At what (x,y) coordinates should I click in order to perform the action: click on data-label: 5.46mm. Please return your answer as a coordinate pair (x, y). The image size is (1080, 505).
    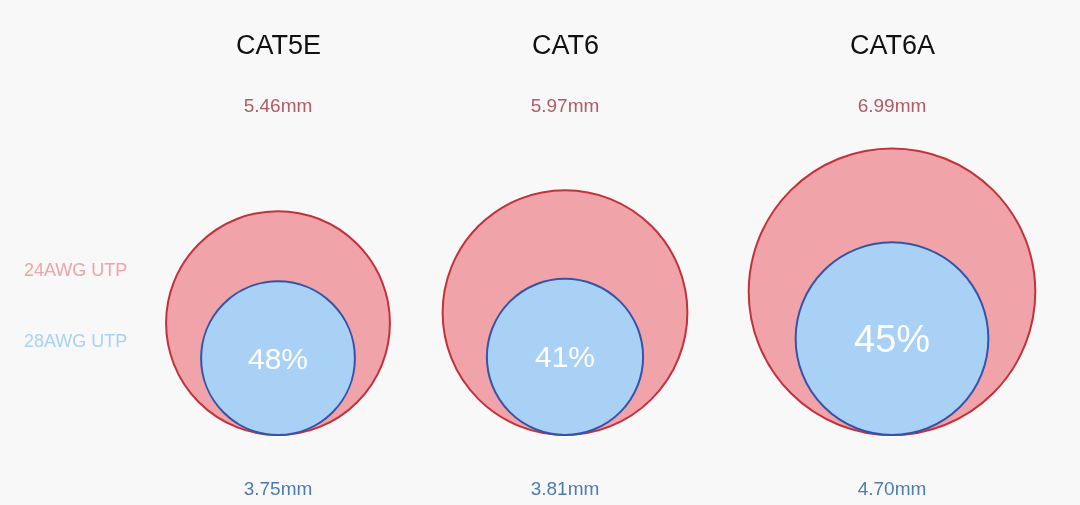
    Looking at the image, I should click on (278, 105).